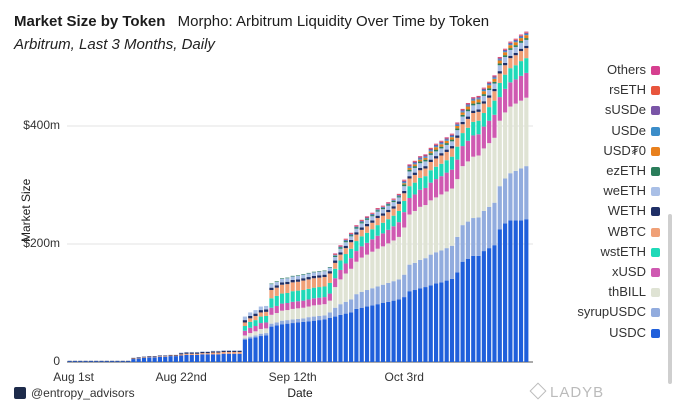 This screenshot has width=680, height=420. I want to click on legend-item-weETH: weETH, so click(614, 191).